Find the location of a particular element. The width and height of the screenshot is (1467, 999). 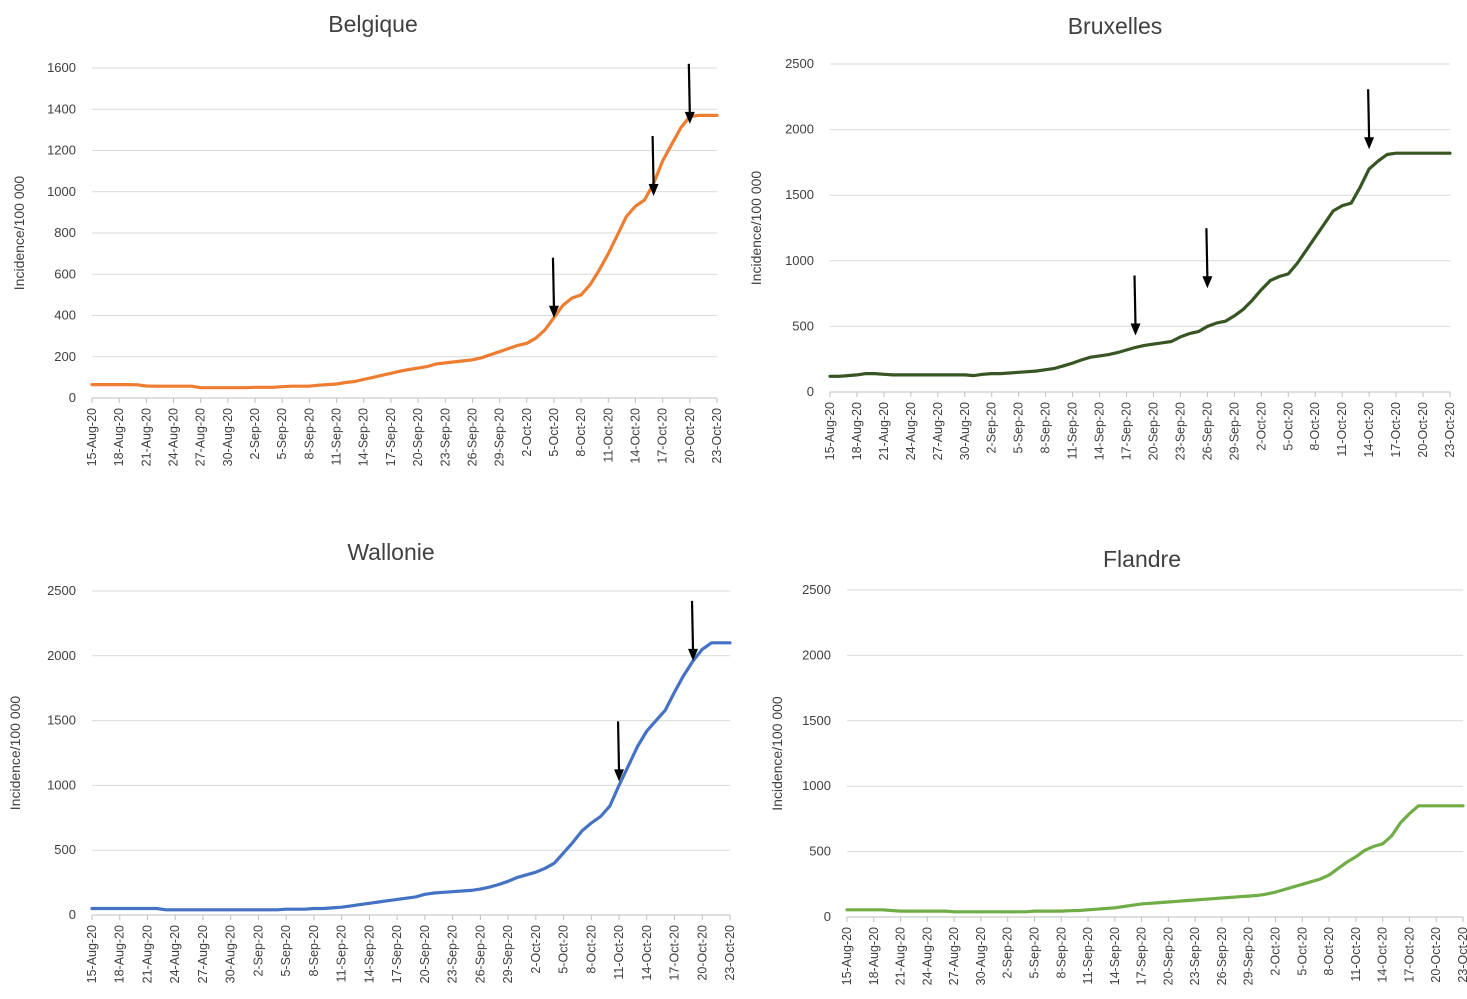

x-tick-label: 14-Sep-20 is located at coordinates (364, 437).